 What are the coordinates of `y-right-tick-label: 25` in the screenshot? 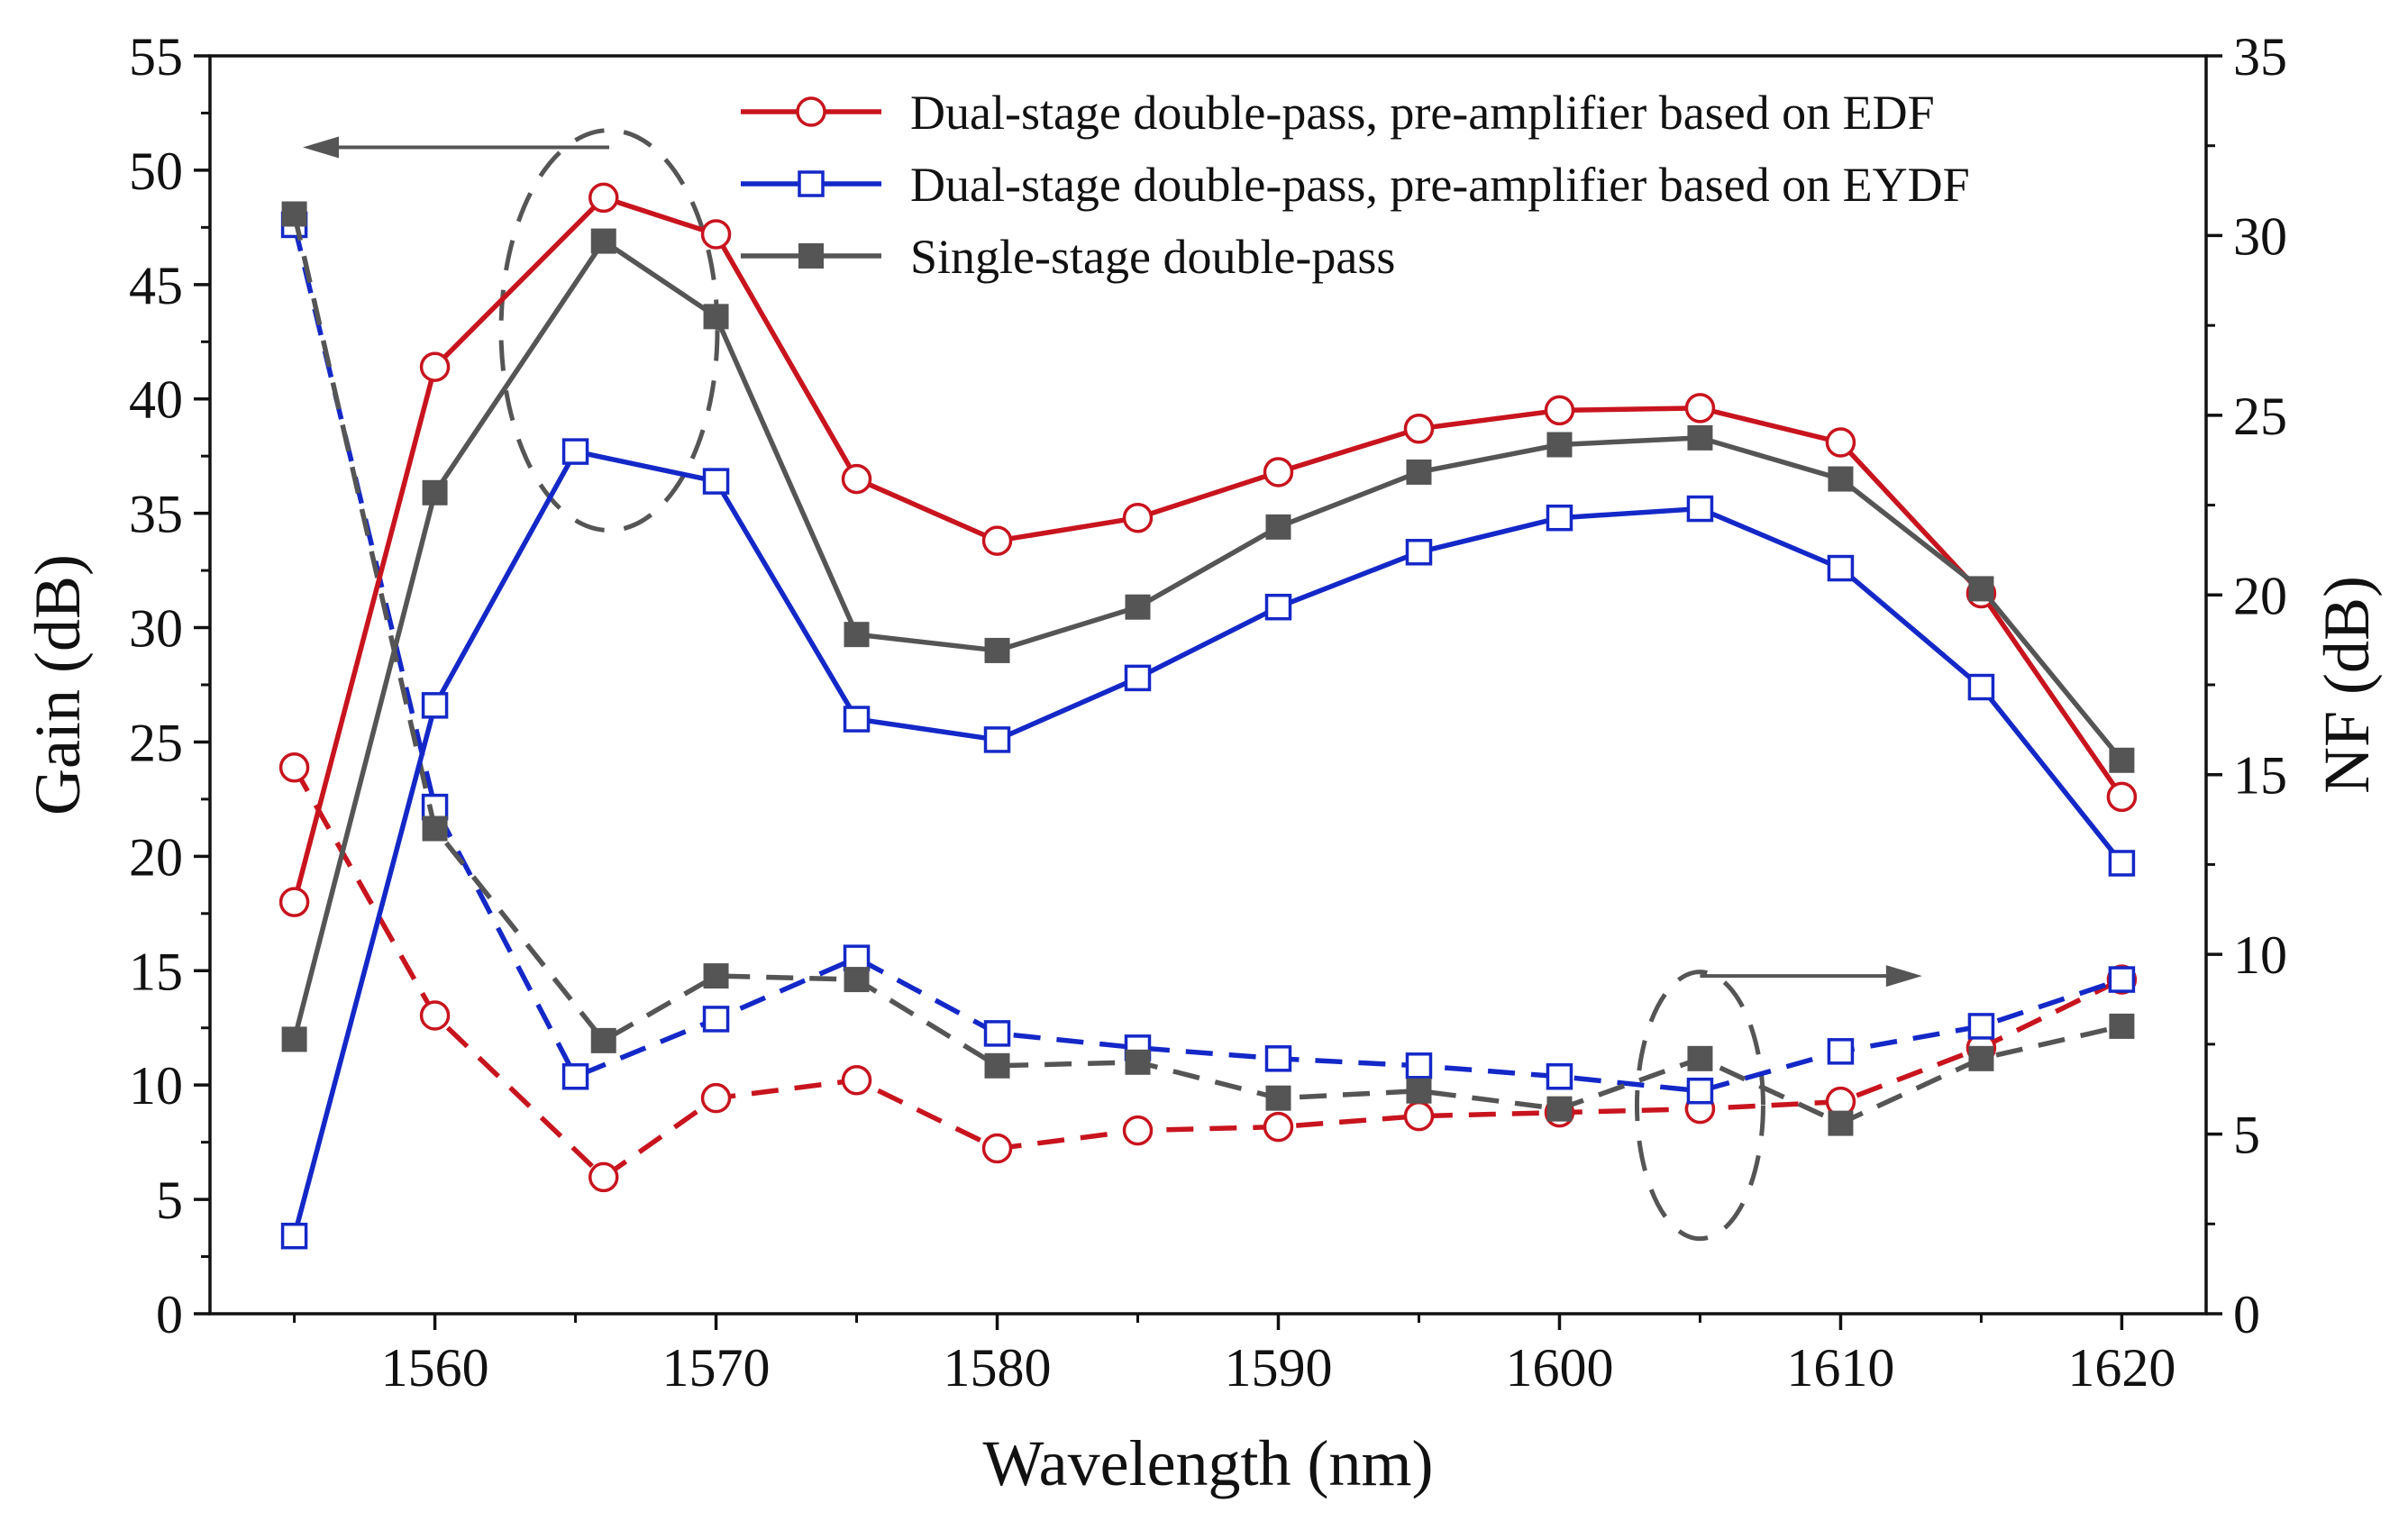 It's located at (2260, 416).